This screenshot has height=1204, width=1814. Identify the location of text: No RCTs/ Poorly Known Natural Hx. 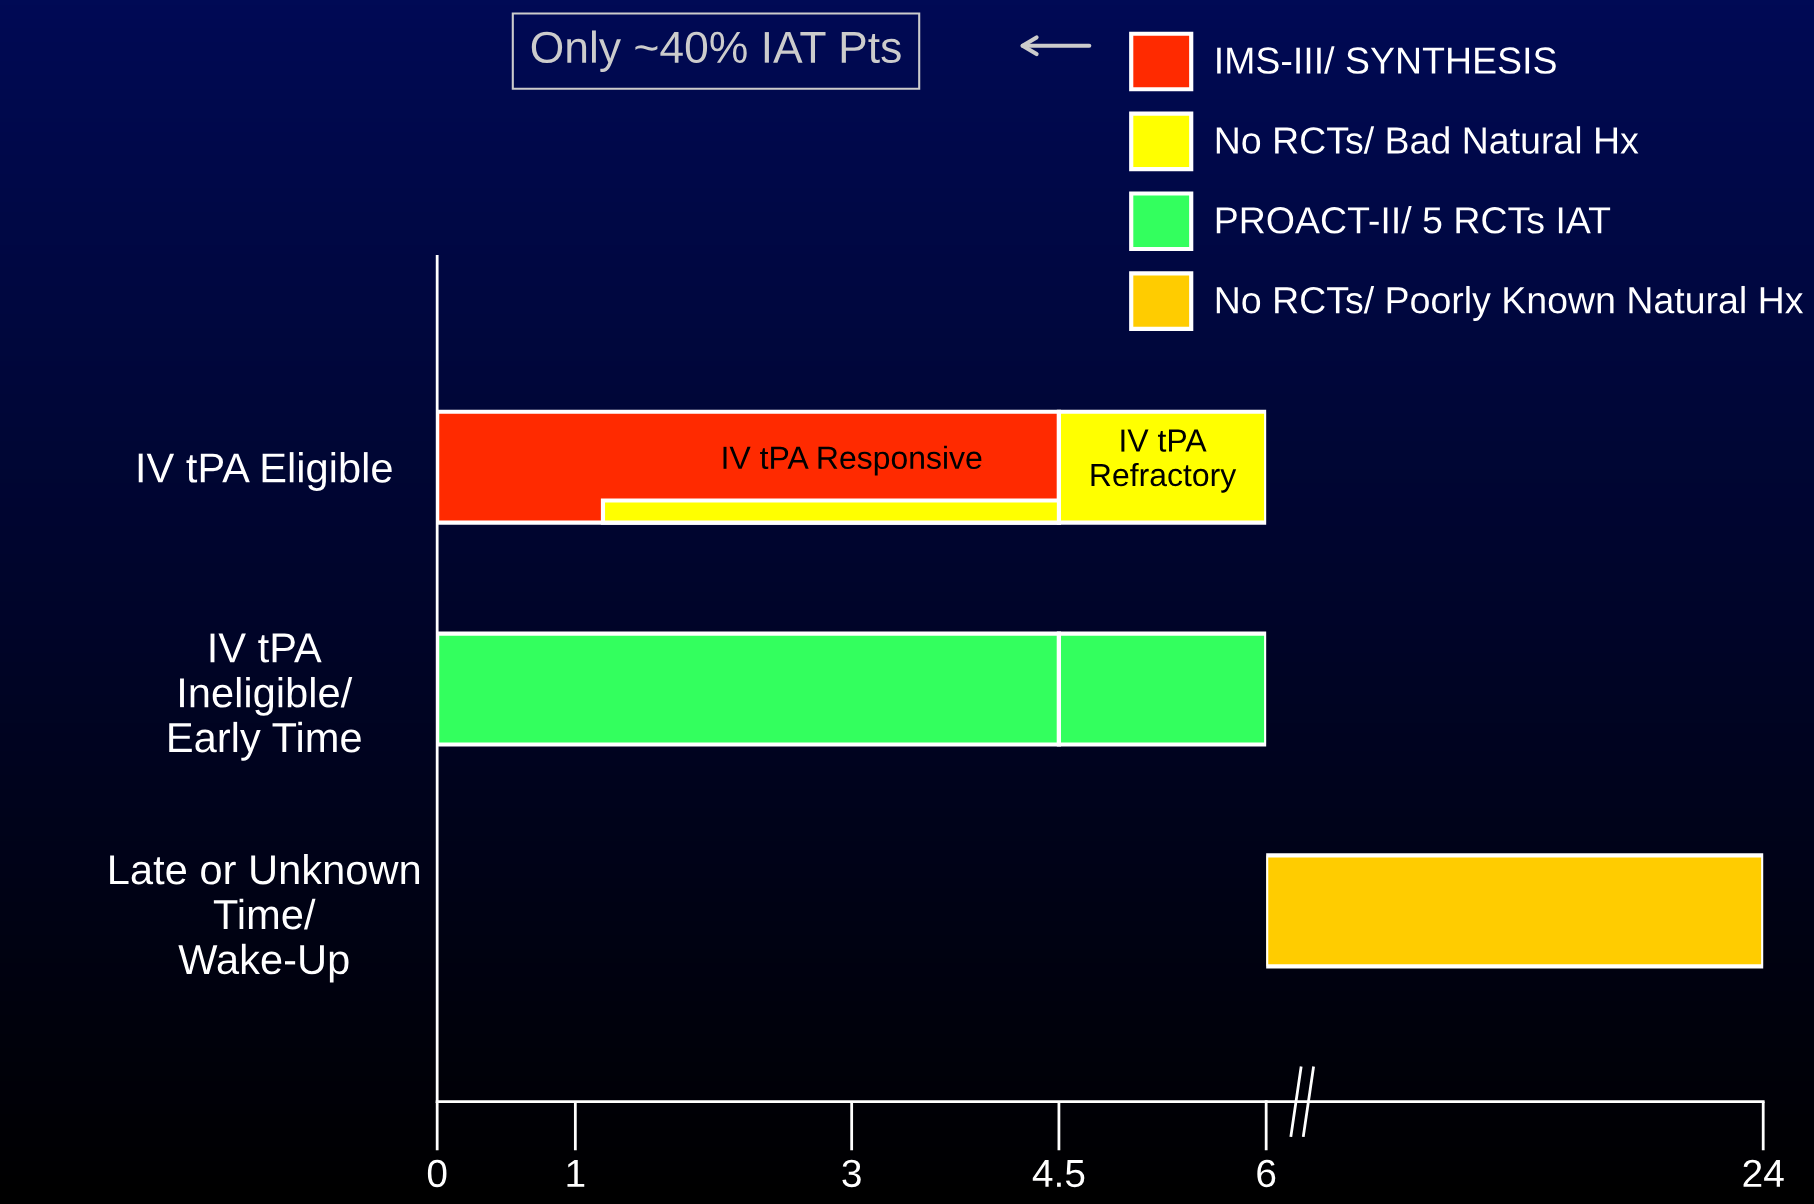
(1510, 303).